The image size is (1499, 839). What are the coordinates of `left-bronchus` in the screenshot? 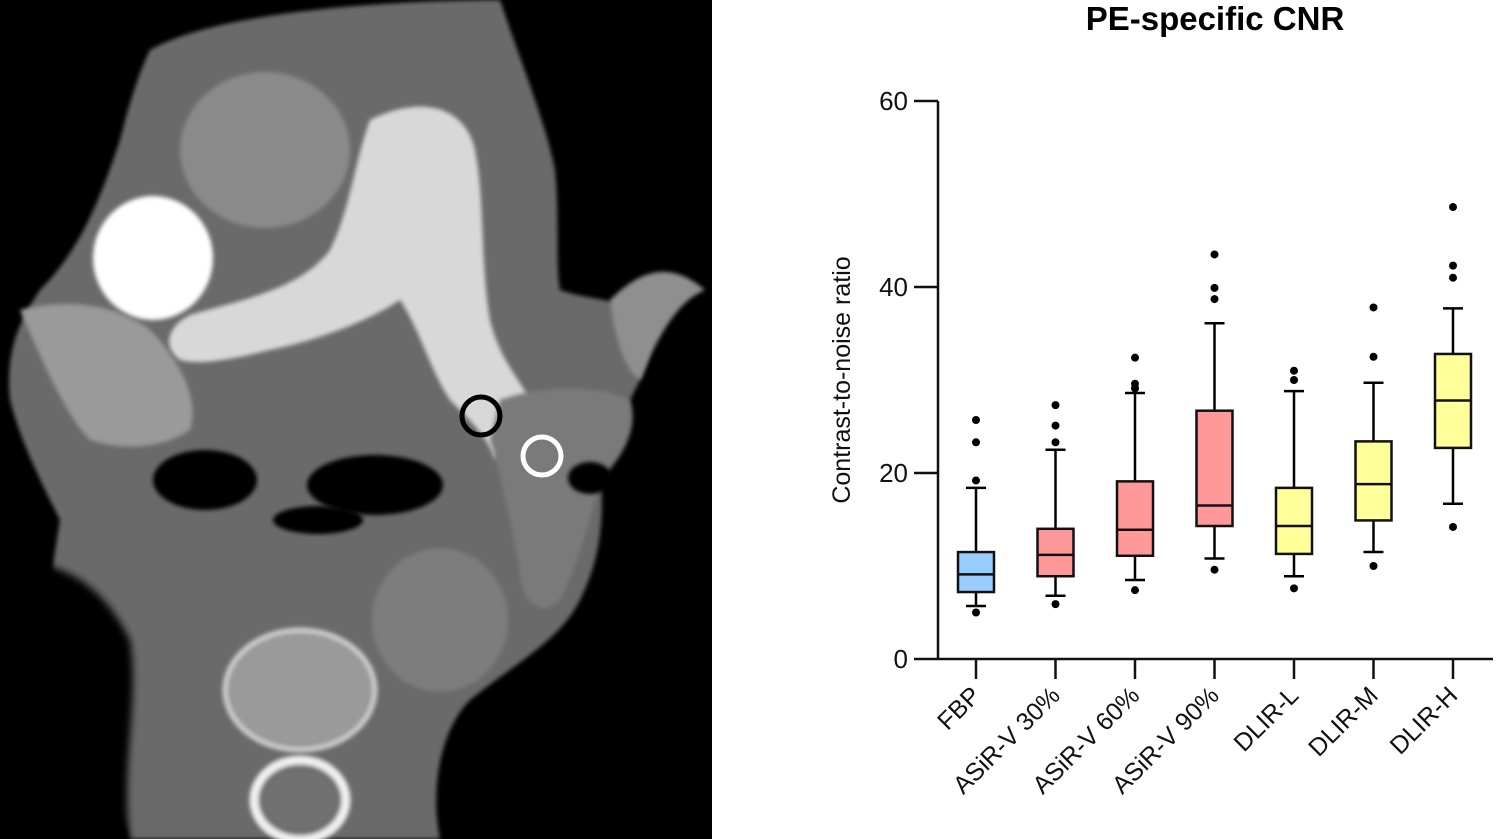 It's located at (375, 485).